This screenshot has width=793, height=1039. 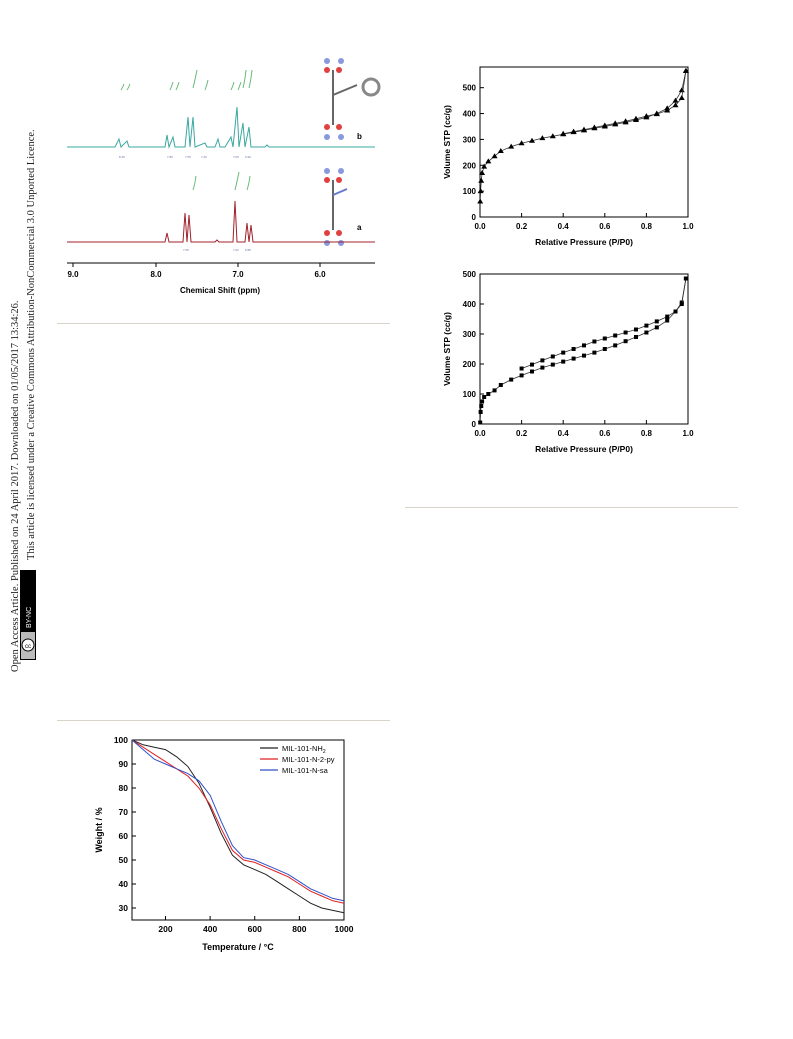 What do you see at coordinates (236, 250) in the screenshot?
I see `svg-text: 7.02` at bounding box center [236, 250].